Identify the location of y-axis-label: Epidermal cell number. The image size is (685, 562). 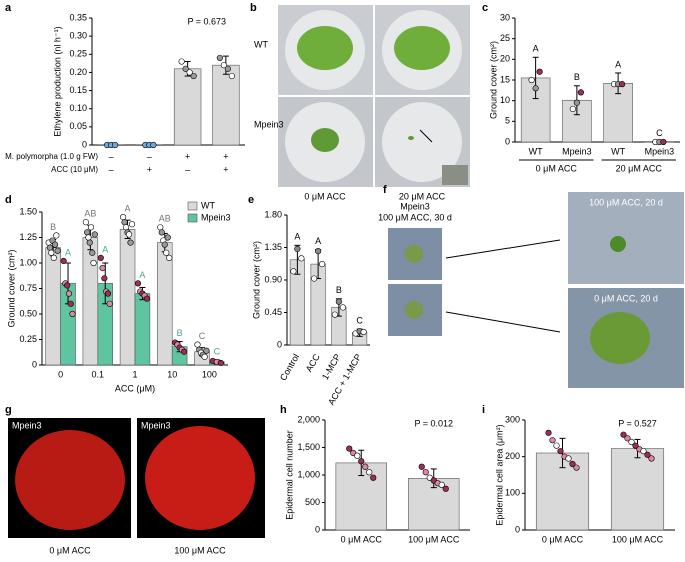
(289, 475).